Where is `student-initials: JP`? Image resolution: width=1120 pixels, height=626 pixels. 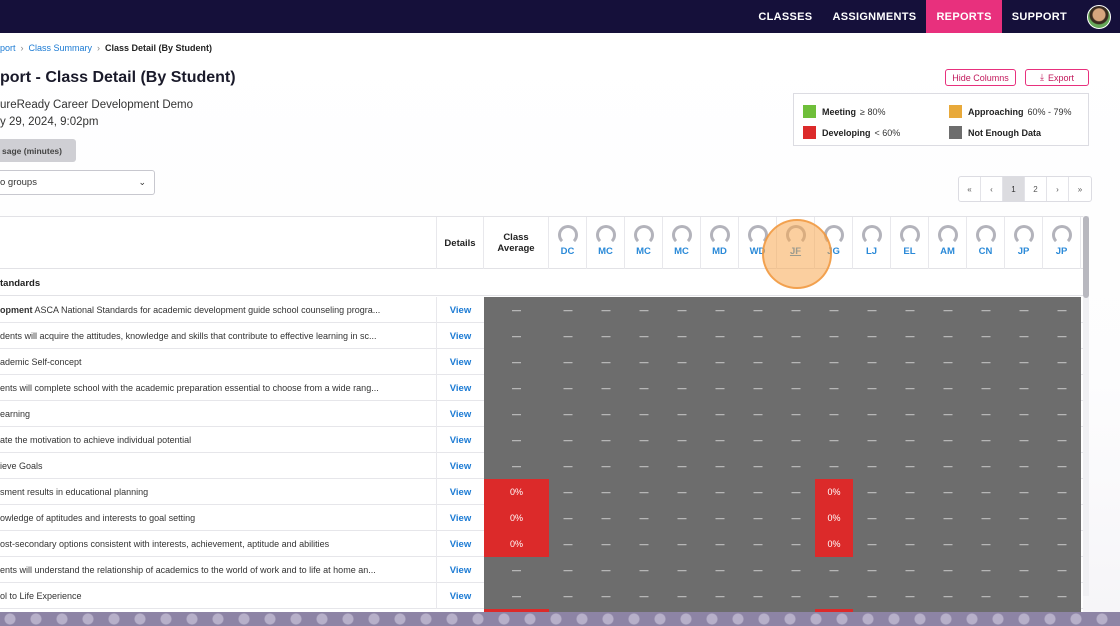 student-initials: JP is located at coordinates (1061, 251).